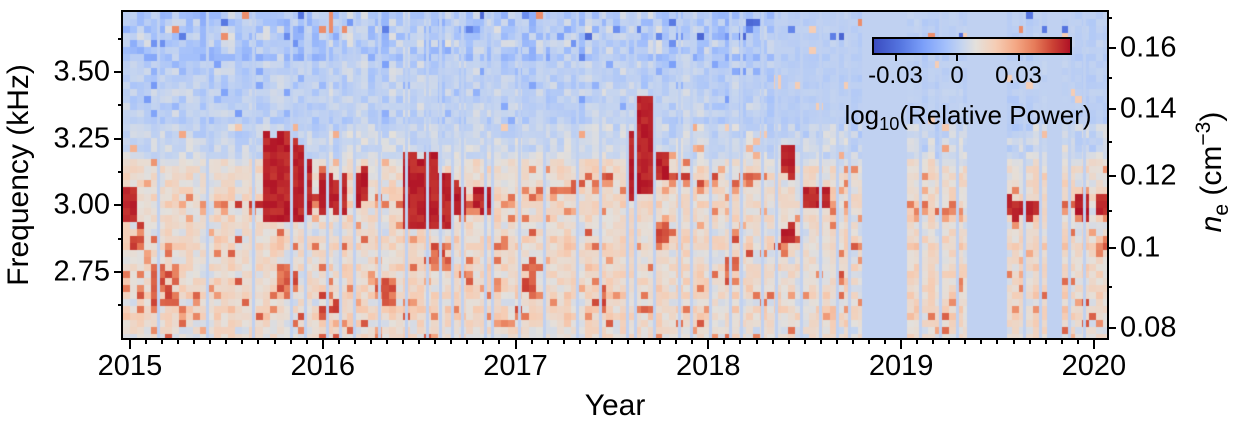  What do you see at coordinates (895, 75) in the screenshot?
I see `colorbar-tick-label: -0.03` at bounding box center [895, 75].